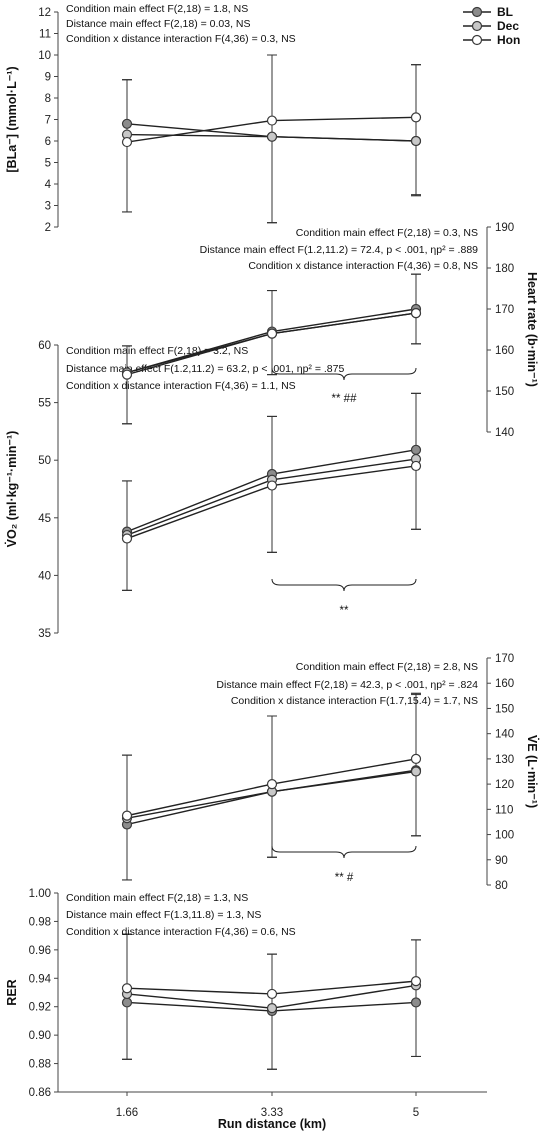  What do you see at coordinates (387, 667) in the screenshot?
I see `stats-annotation: Condition main effect F(2,18) = 2.8, NS` at bounding box center [387, 667].